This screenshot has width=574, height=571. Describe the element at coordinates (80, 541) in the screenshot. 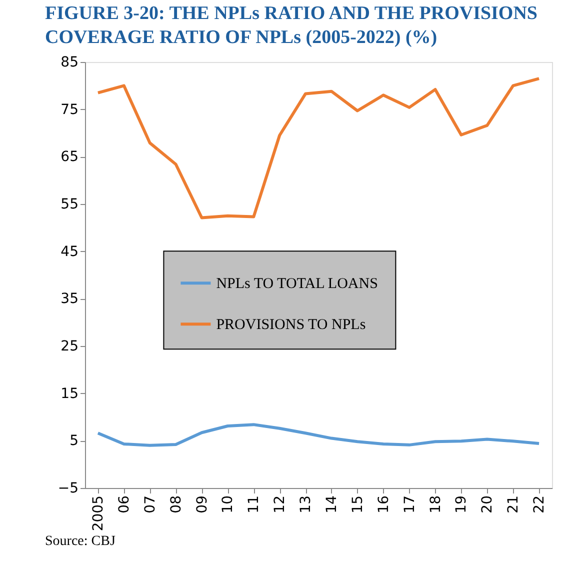

I see `source-note: Source: CBJ` at that location.